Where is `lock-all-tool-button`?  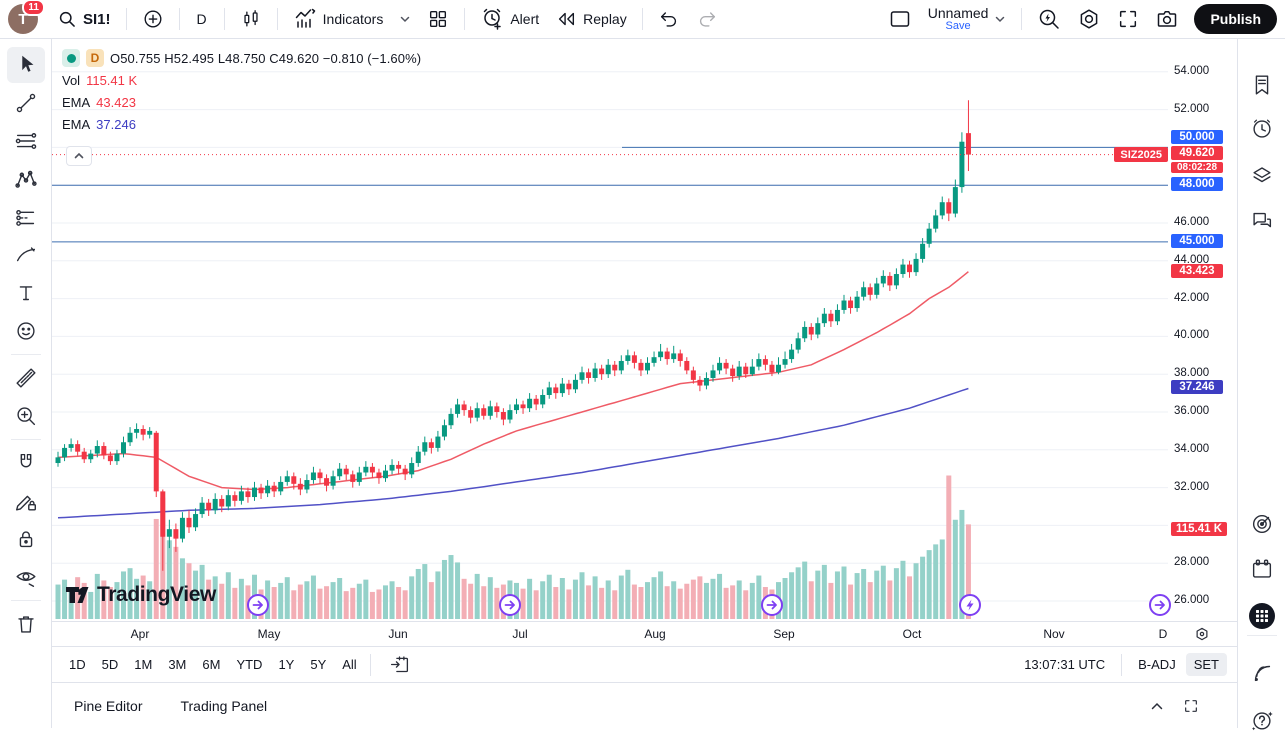 lock-all-tool-button is located at coordinates (26, 539).